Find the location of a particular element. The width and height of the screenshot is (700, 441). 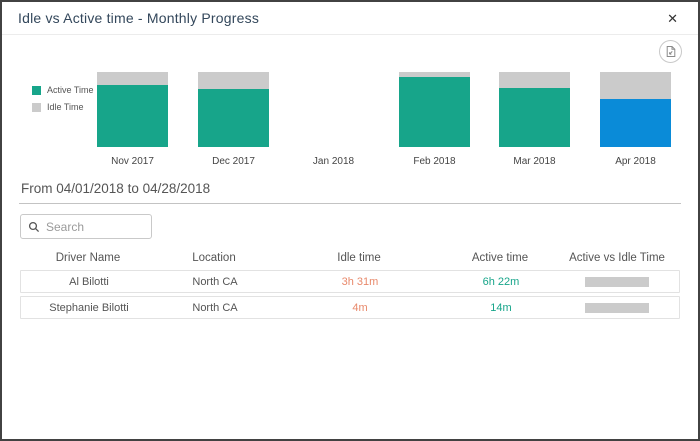

export-image-icon is located at coordinates (671, 51).